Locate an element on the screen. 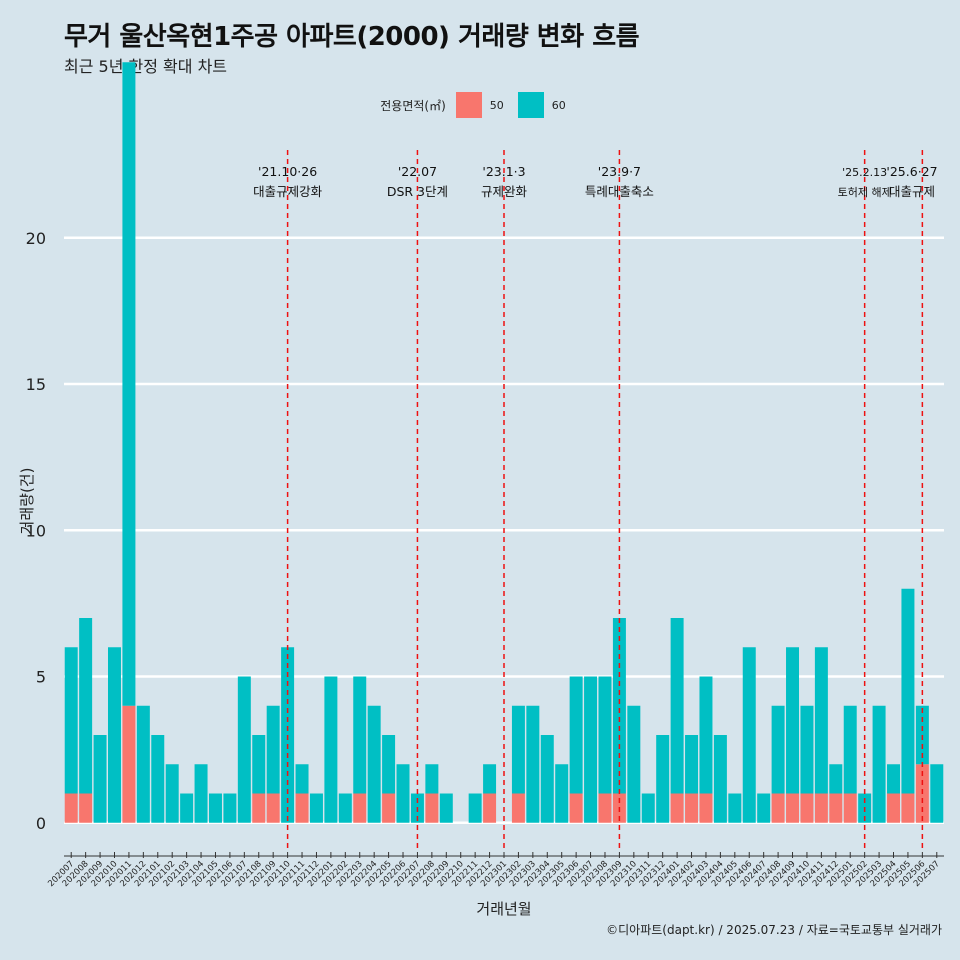 Image resolution: width=960 pixels, height=960 pixels. event-label: 대출규제강화 is located at coordinates (288, 191).